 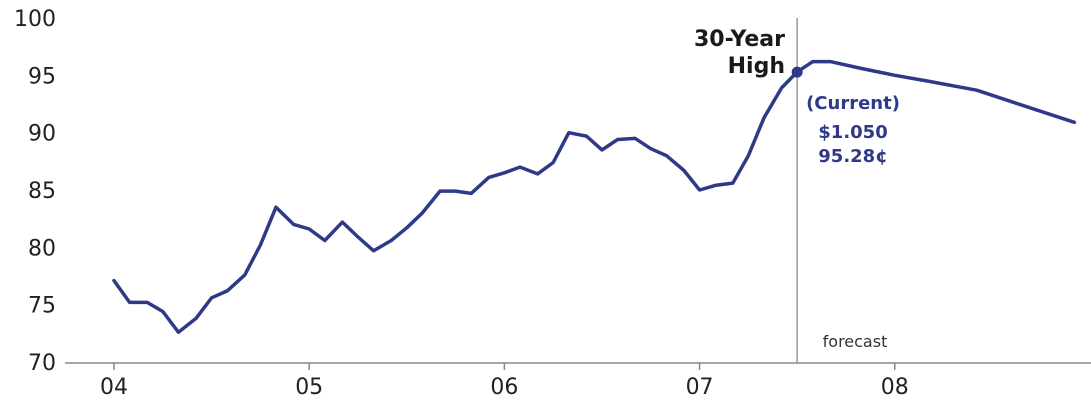 What do you see at coordinates (855, 341) in the screenshot?
I see `annotation-forecast: forecast` at bounding box center [855, 341].